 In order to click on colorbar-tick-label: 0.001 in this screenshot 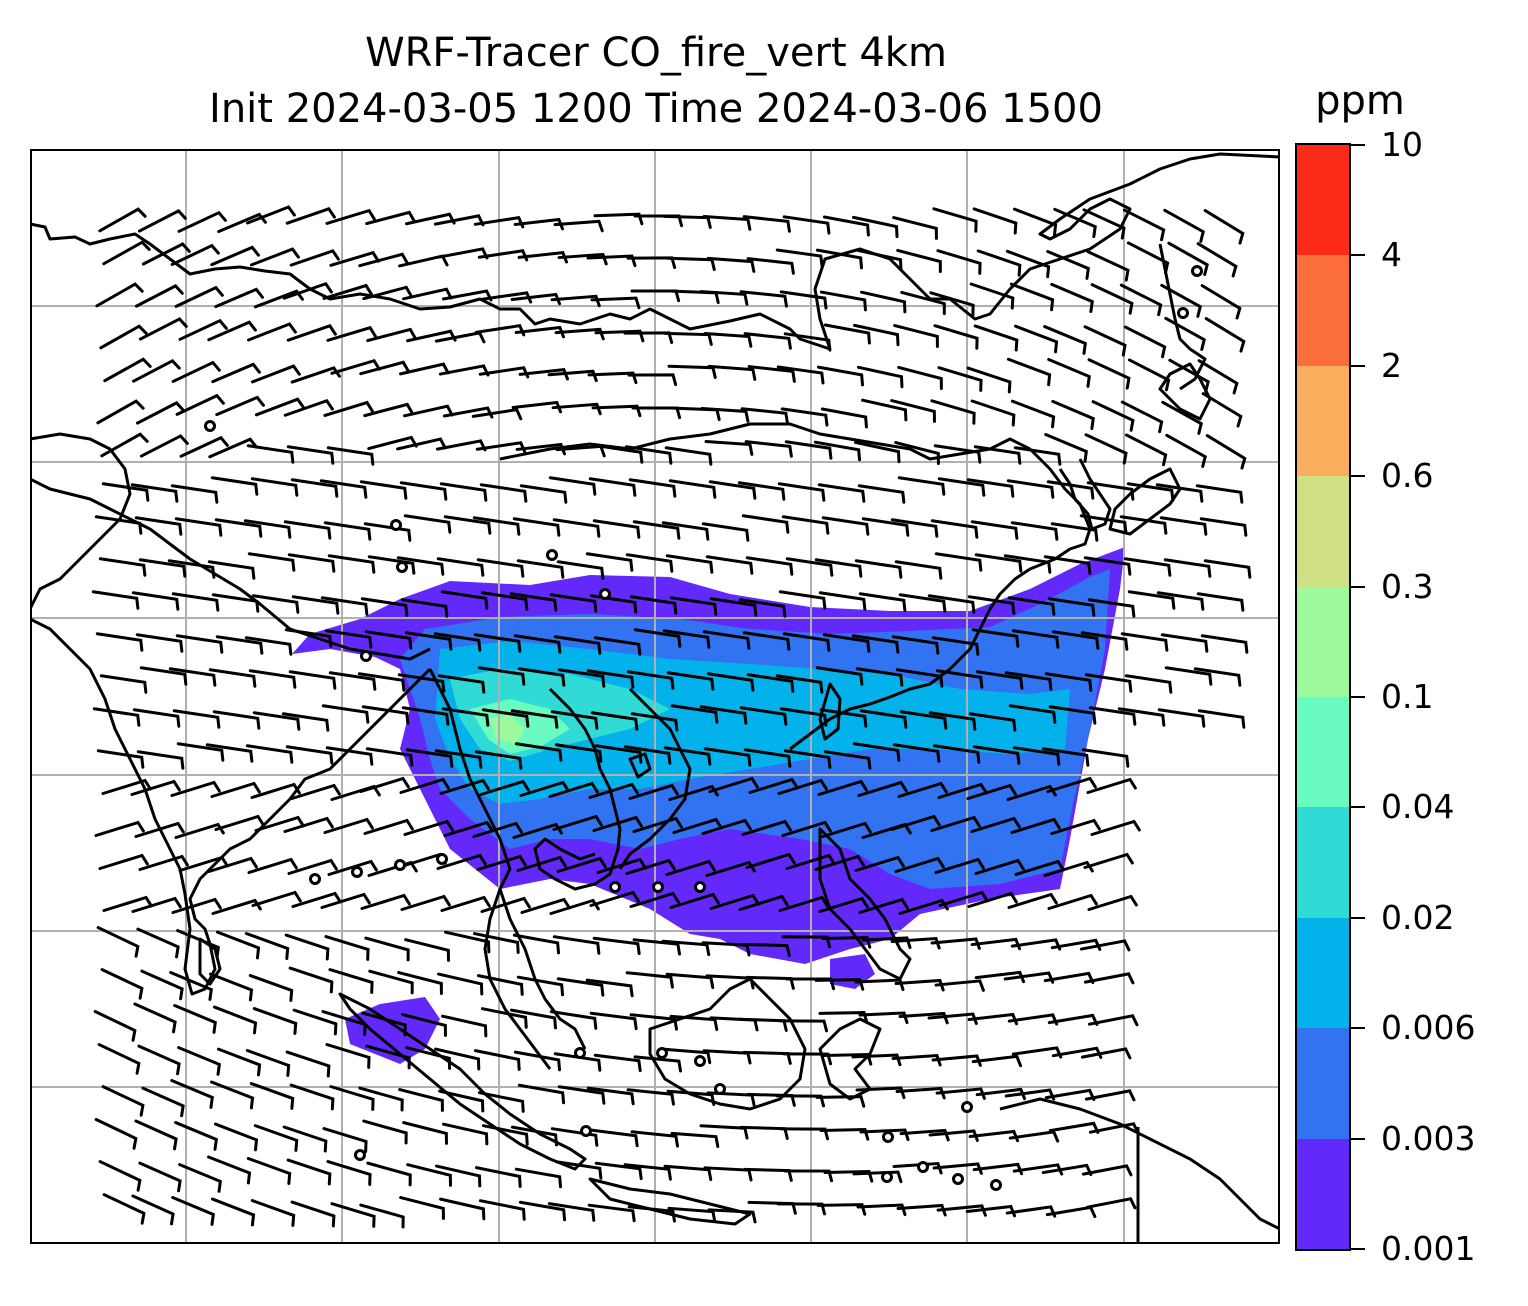, I will do `click(1428, 1248)`.